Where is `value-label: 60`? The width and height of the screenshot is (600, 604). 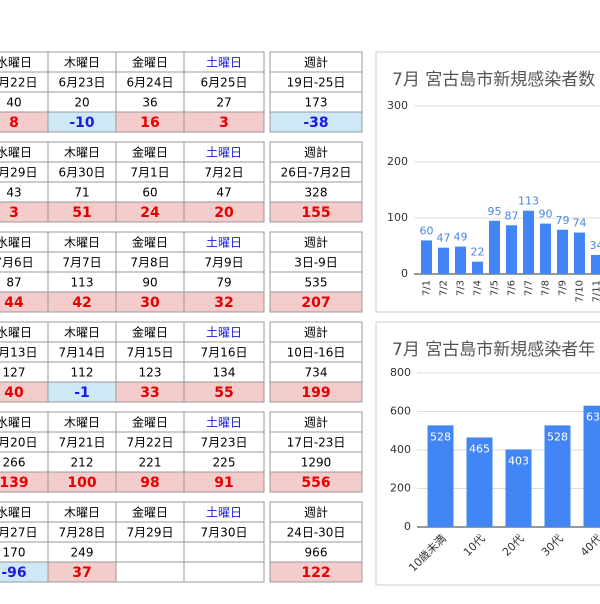 value-label: 60 is located at coordinates (427, 230).